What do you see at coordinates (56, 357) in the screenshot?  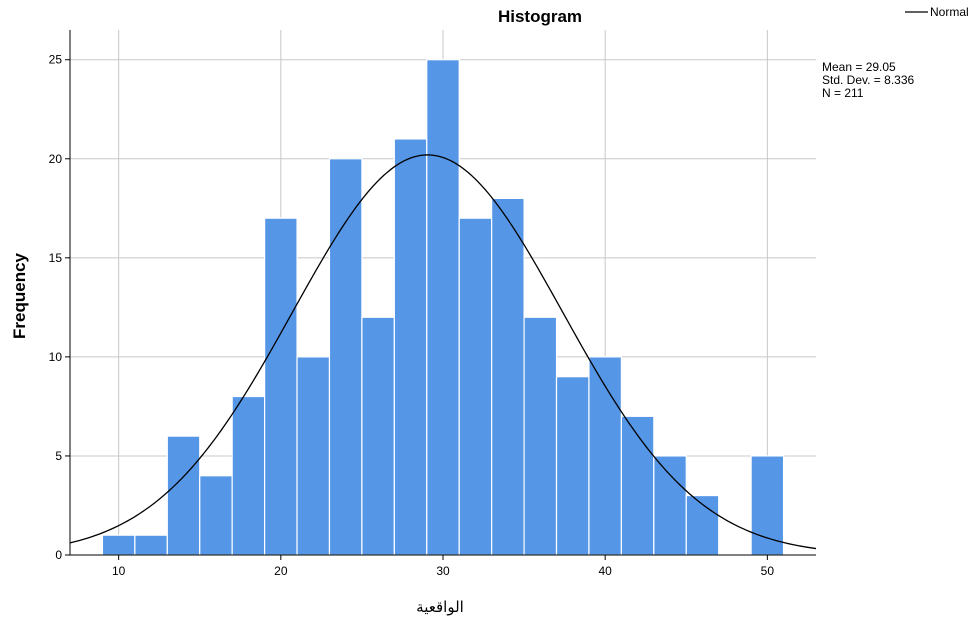 I see `y-tick-label: 10` at bounding box center [56, 357].